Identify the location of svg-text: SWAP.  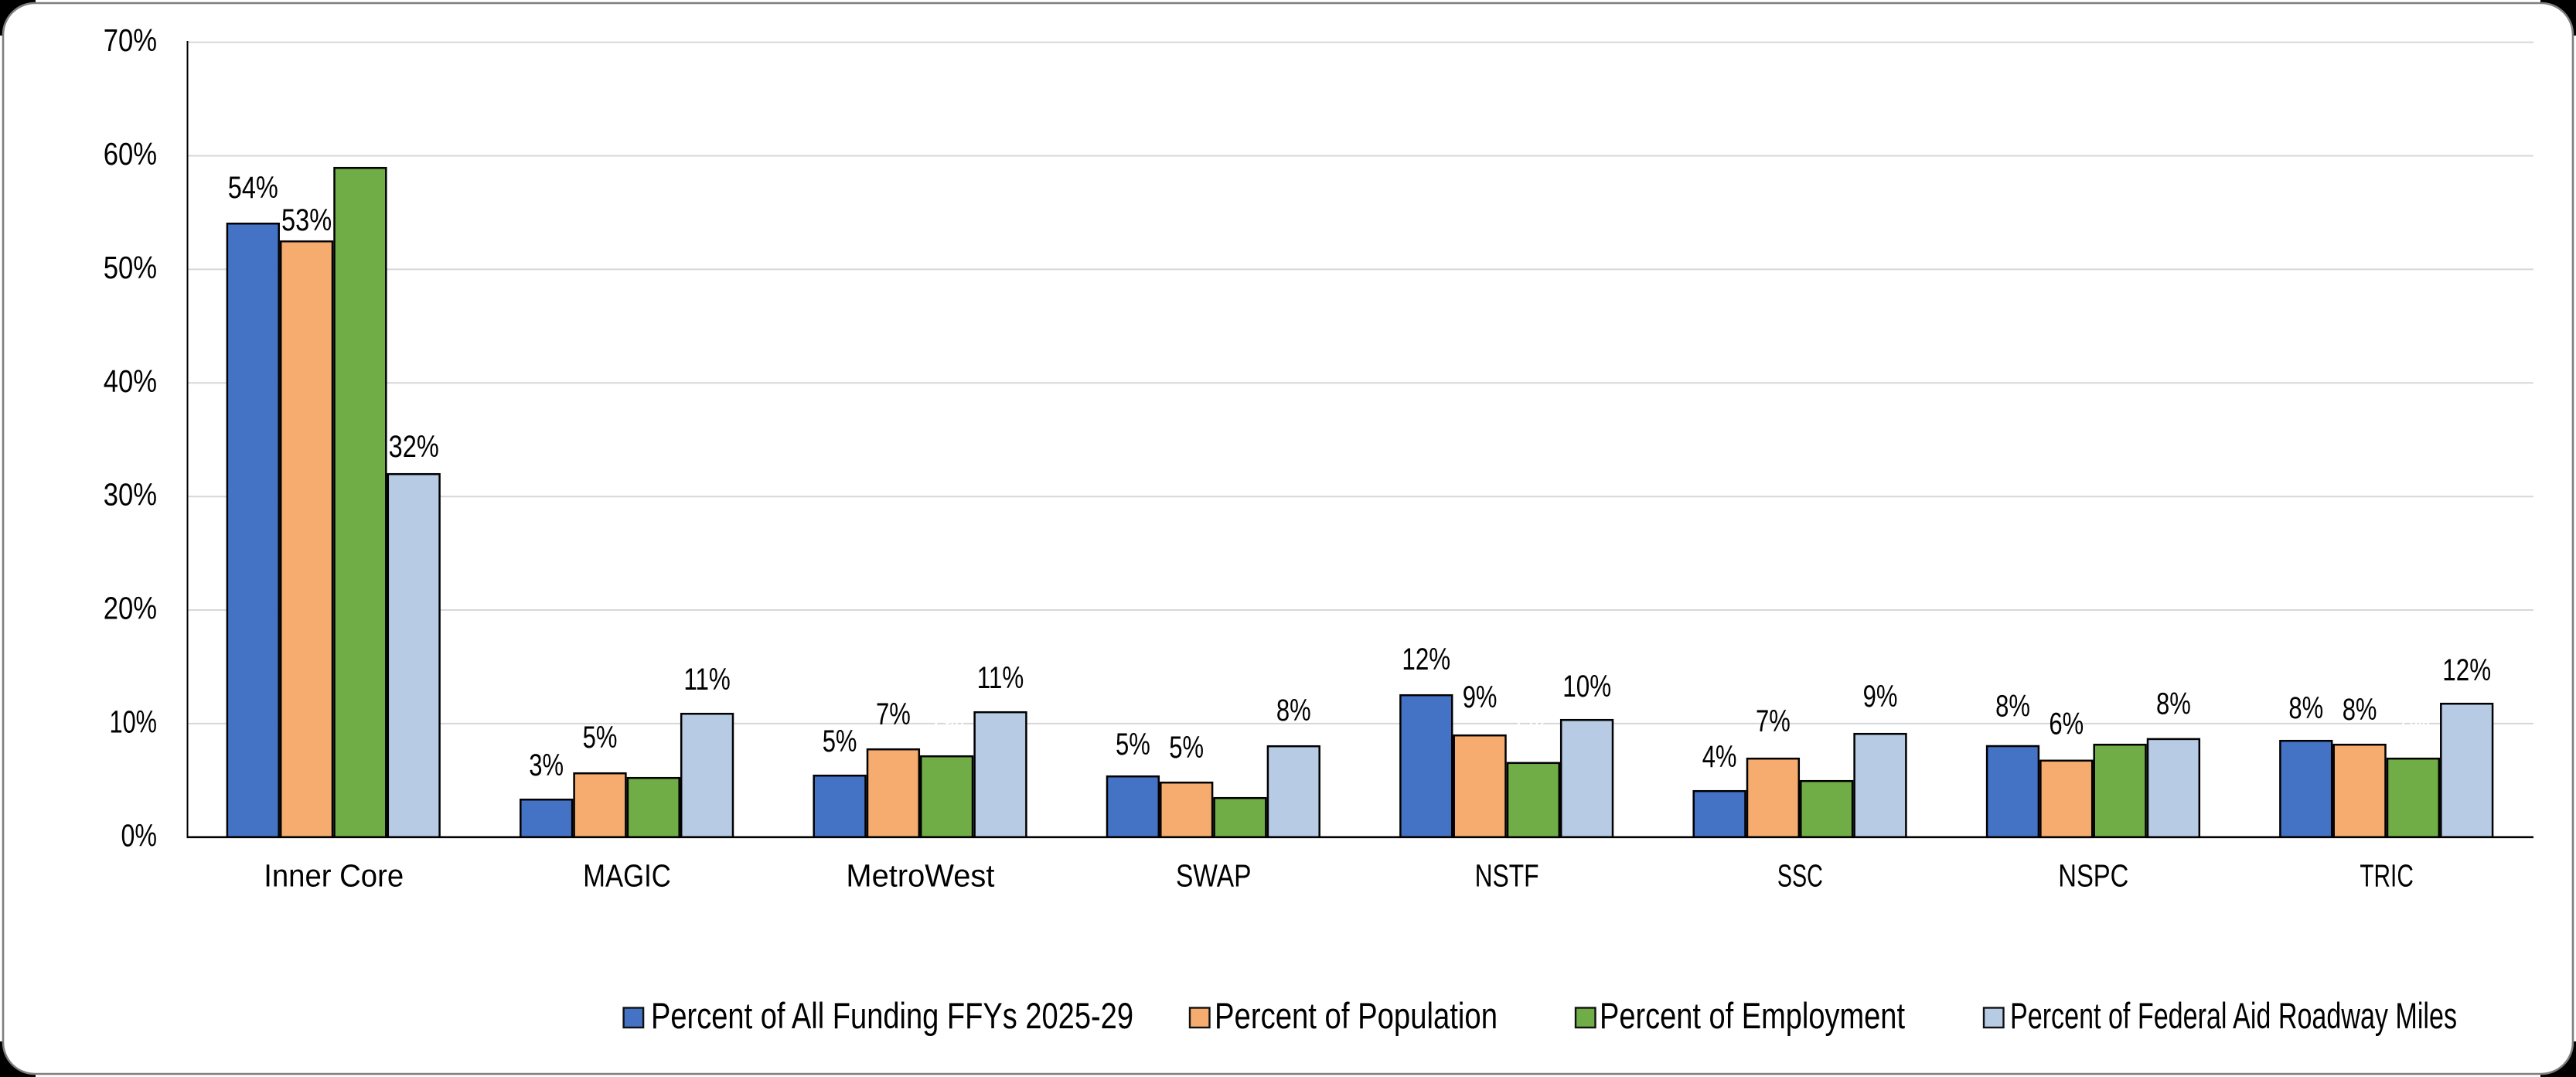
(1214, 875).